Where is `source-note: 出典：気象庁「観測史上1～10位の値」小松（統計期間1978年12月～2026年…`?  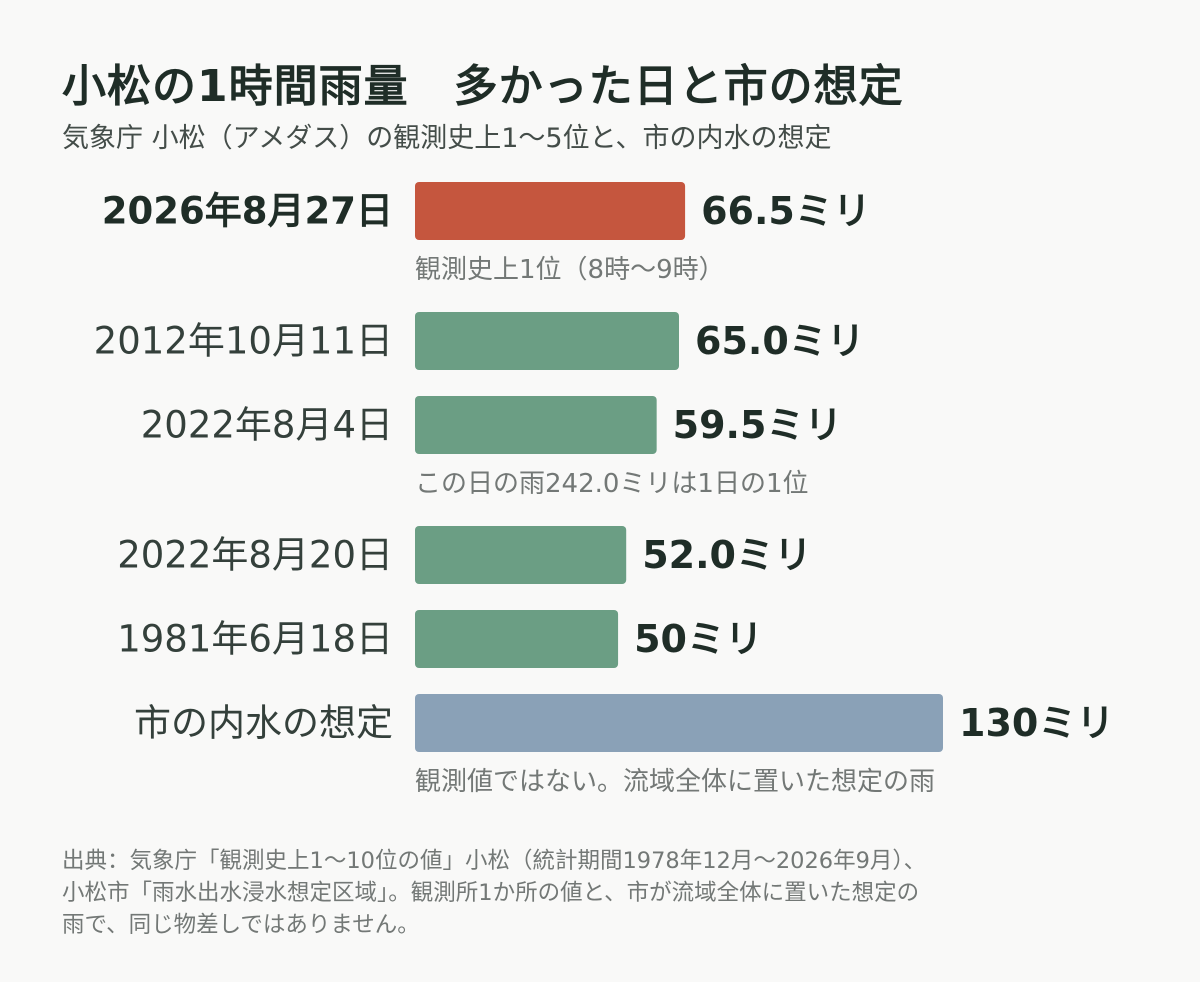
source-note: 出典：気象庁「観測史上1～10位の値」小松（統計期間1978年12月～2026年… is located at coordinates (607, 893).